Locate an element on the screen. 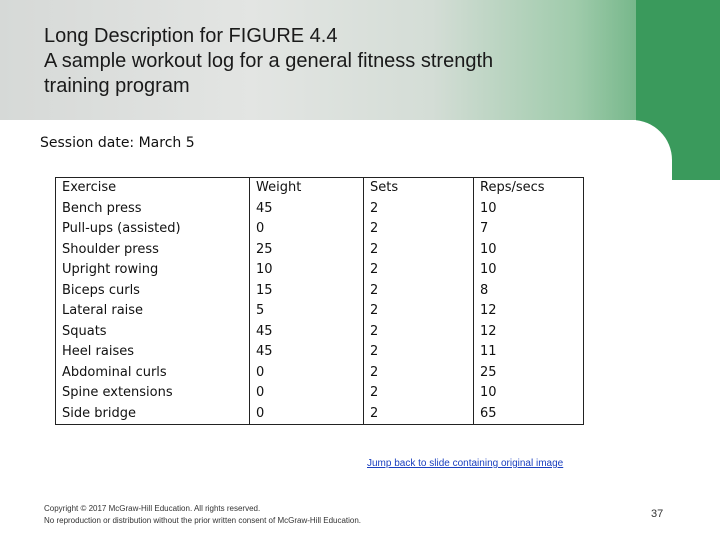 This screenshot has height=540, width=720. table-row: Abdominal curls 0 2 25 is located at coordinates (319, 372).